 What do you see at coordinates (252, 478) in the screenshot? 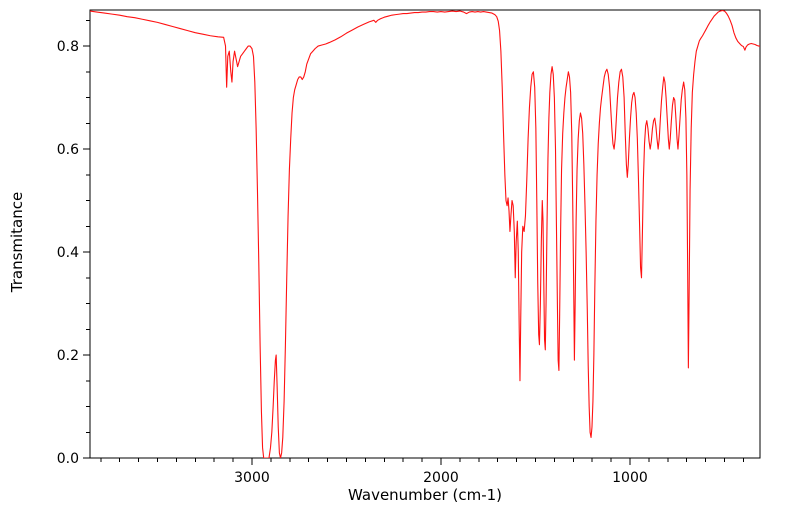
I see `x-tick-label: 3000` at bounding box center [252, 478].